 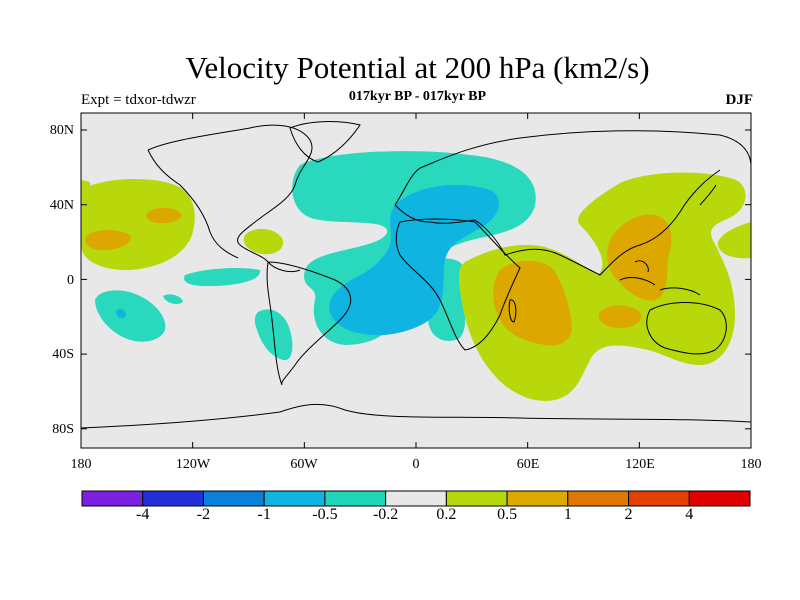 What do you see at coordinates (63, 429) in the screenshot?
I see `lat-label-80s: 80S` at bounding box center [63, 429].